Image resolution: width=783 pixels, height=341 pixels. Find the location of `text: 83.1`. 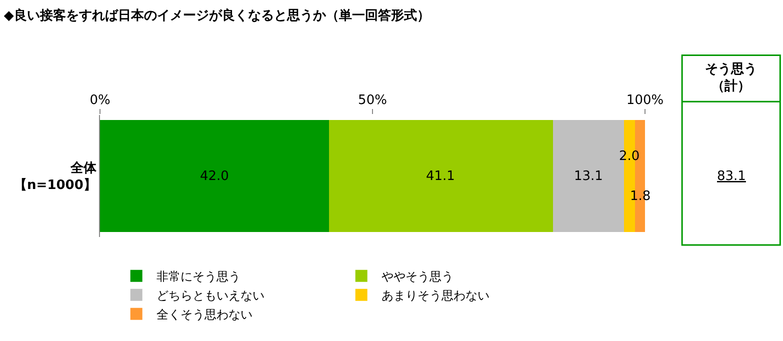

text: 83.1 is located at coordinates (731, 176).